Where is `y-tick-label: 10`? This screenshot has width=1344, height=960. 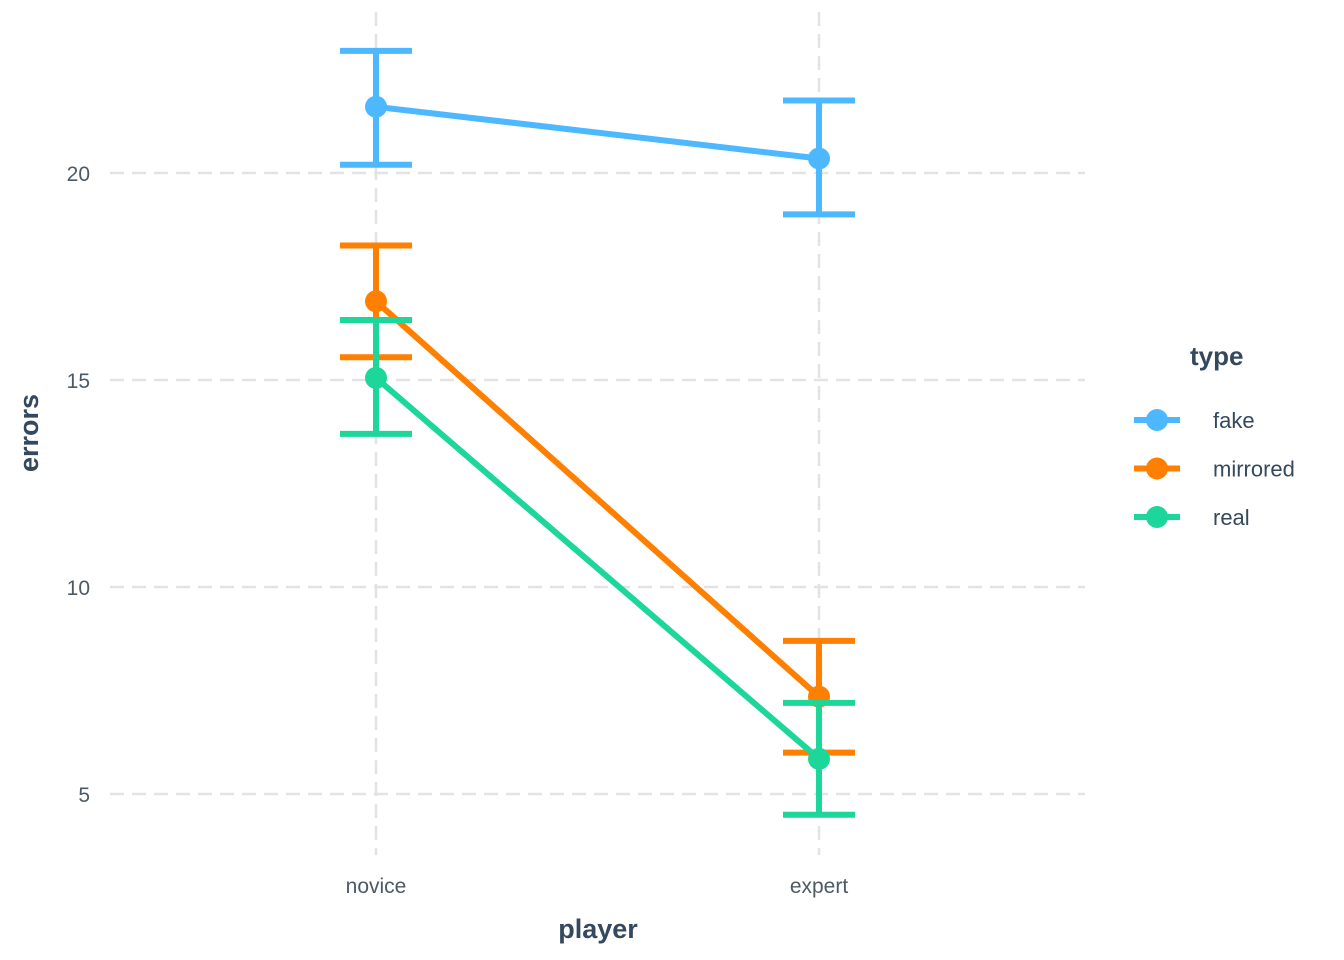 y-tick-label: 10 is located at coordinates (78, 588).